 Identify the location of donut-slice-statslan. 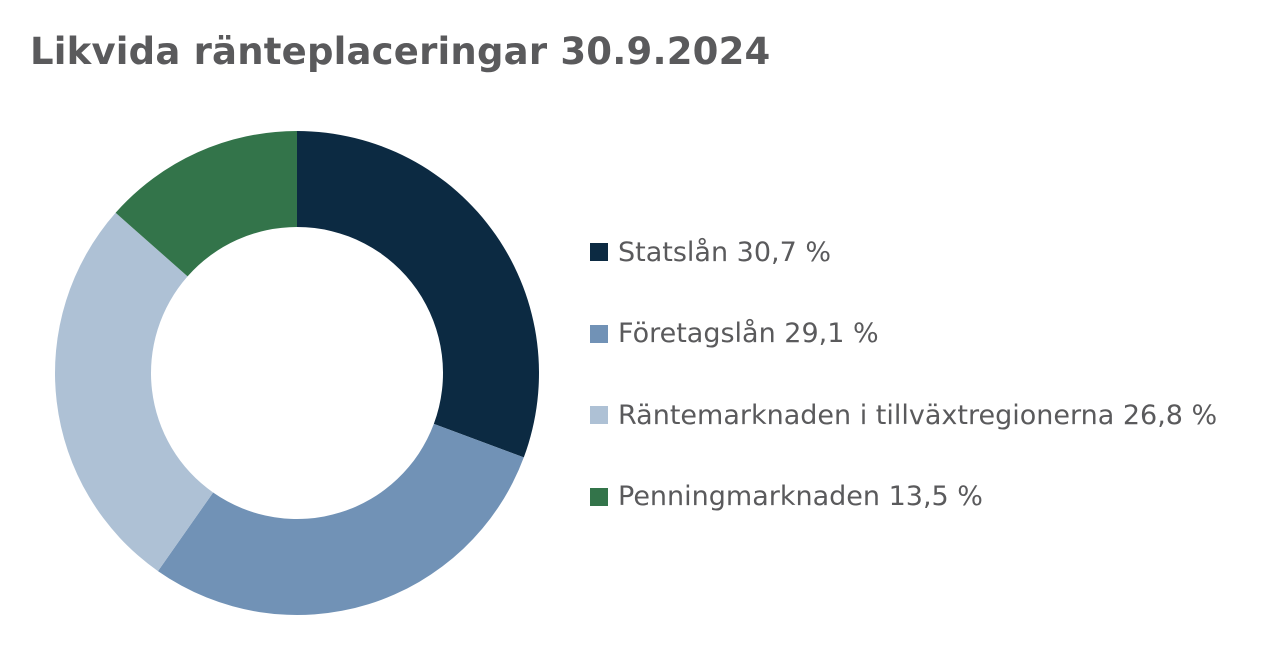
(418, 294).